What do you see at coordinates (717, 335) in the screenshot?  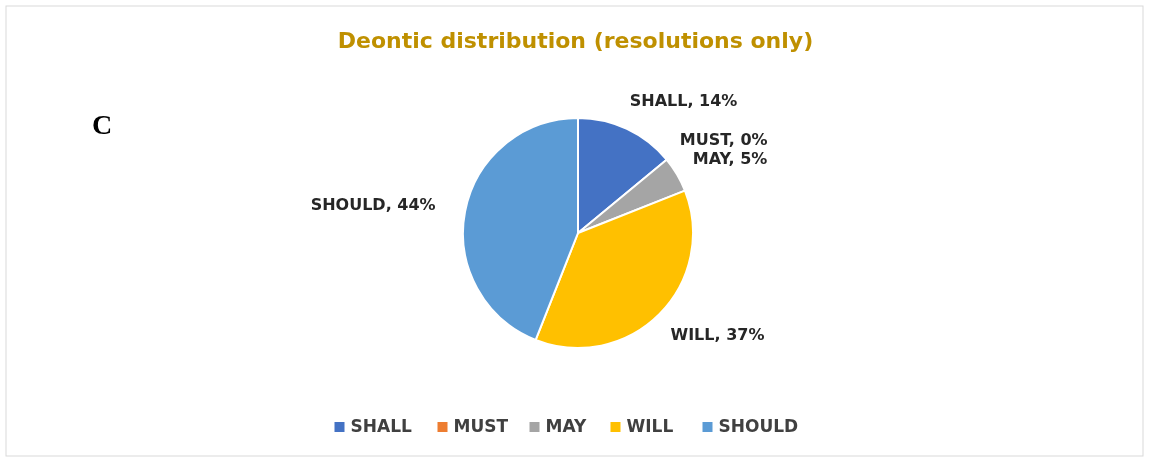 I see `data-label: WILL, 37%` at bounding box center [717, 335].